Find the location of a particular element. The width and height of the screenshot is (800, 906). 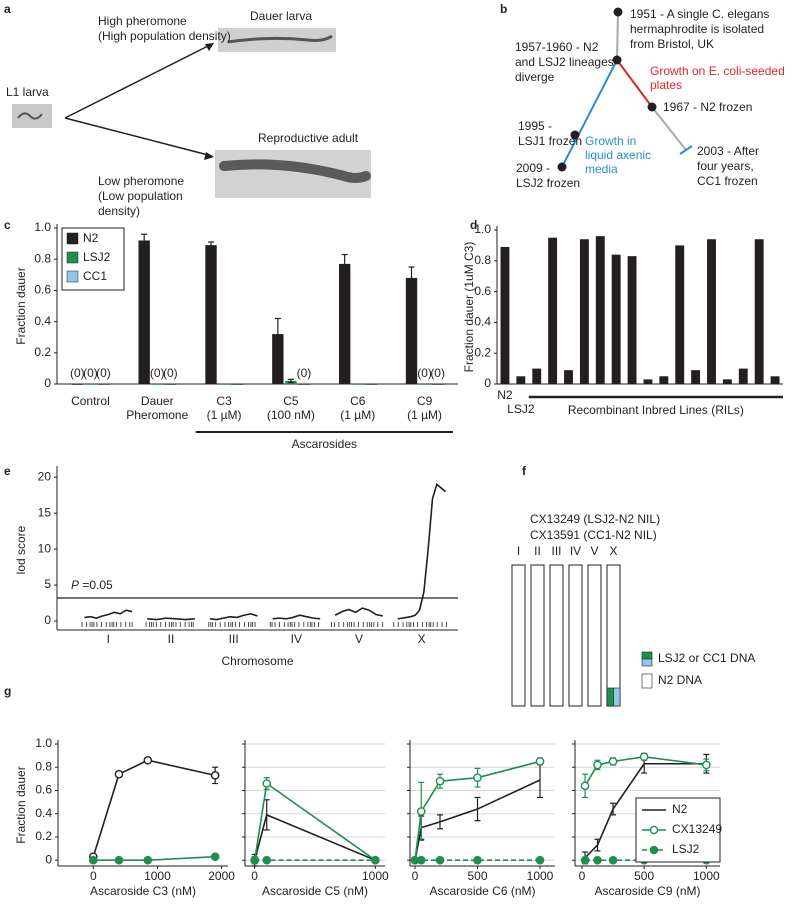

chromosome-label: V is located at coordinates (594, 551).